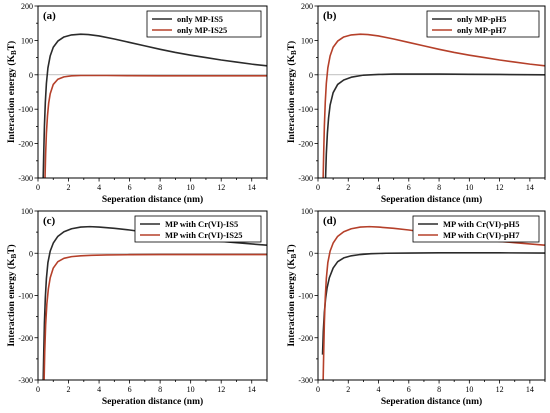  Describe the element at coordinates (203, 235) in the screenshot. I see `legend-label-2: MP with Cr(VI)-IS25` at that location.